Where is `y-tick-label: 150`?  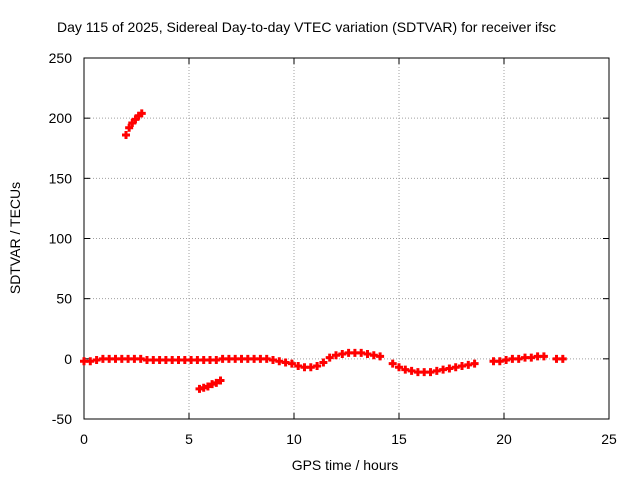 y-tick-label: 150 is located at coordinates (61, 178).